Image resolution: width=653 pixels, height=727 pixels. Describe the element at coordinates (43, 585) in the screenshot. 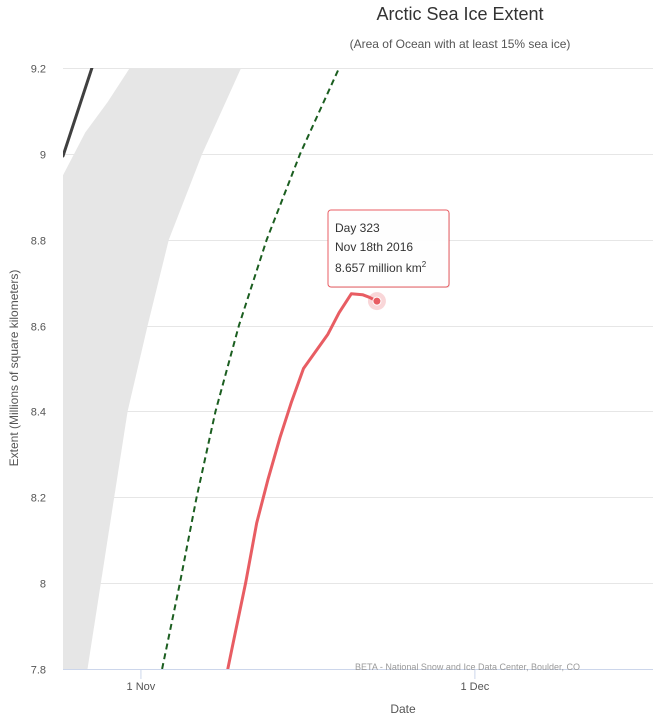

I see `y-tick-label: 8` at that location.